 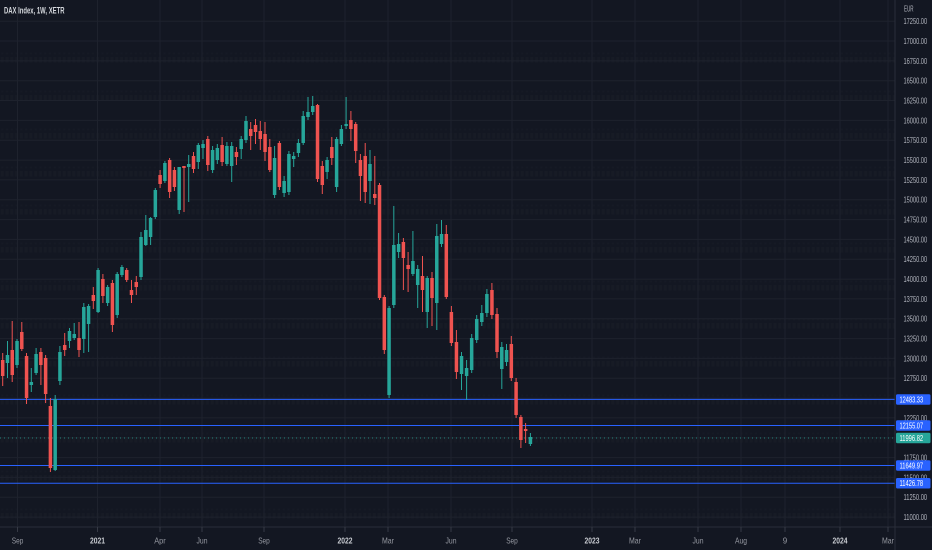 I want to click on svg-text: 2021, so click(x=97, y=541).